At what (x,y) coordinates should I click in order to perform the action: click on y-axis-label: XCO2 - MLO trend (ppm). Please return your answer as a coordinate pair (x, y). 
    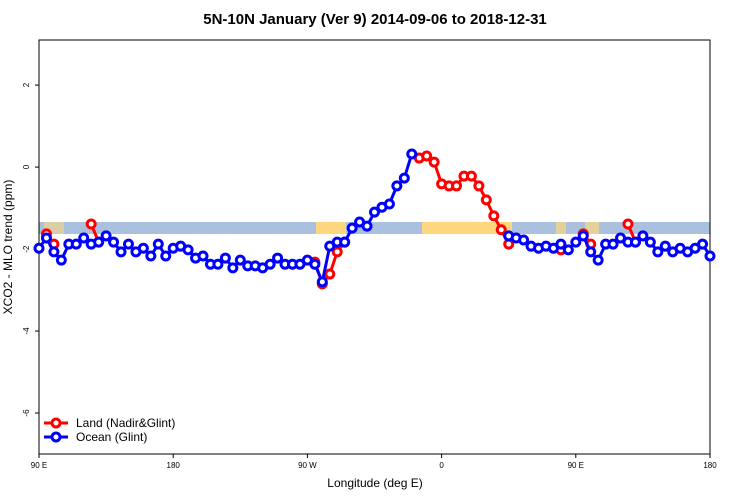
    Looking at the image, I should click on (8, 247).